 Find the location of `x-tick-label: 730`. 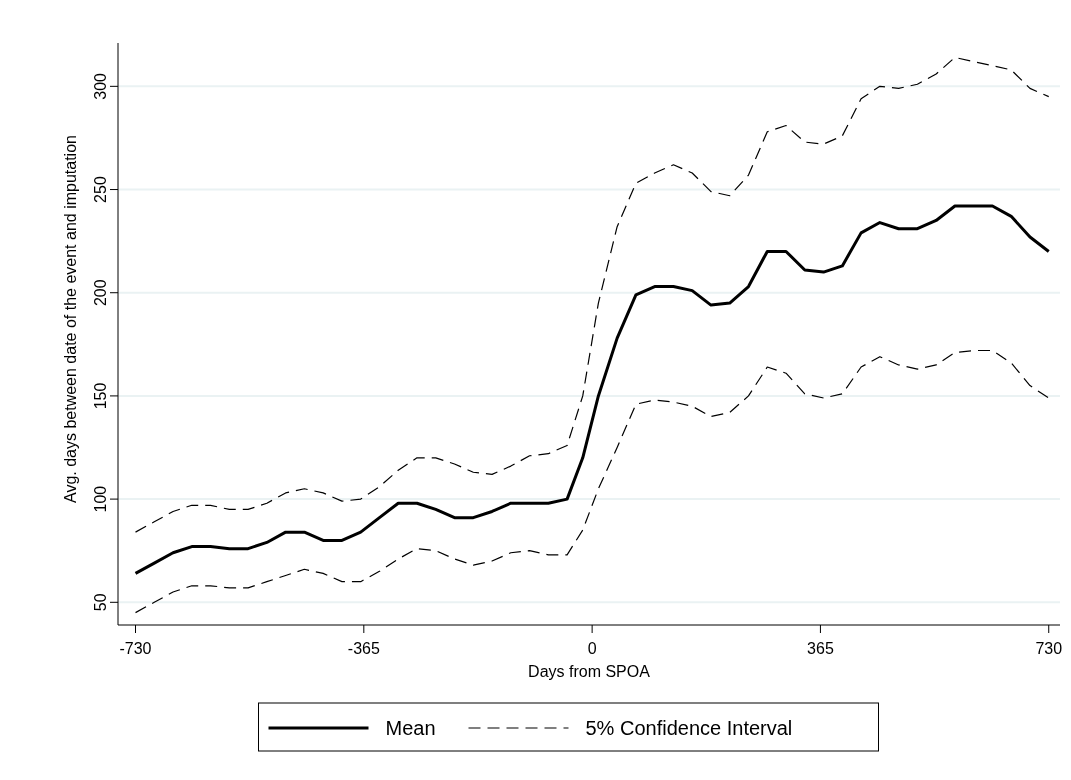

x-tick-label: 730 is located at coordinates (1049, 648).